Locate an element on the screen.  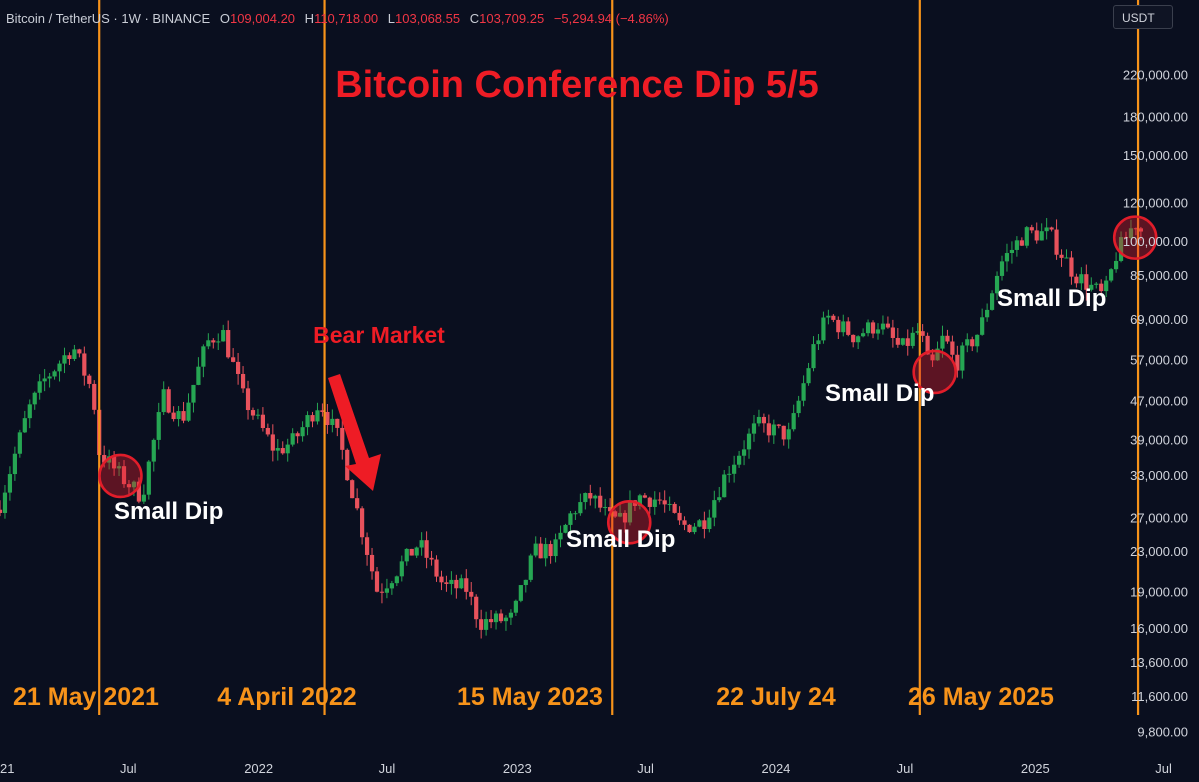
price-tick-label: 120,000.00 is located at coordinates (1155, 202).